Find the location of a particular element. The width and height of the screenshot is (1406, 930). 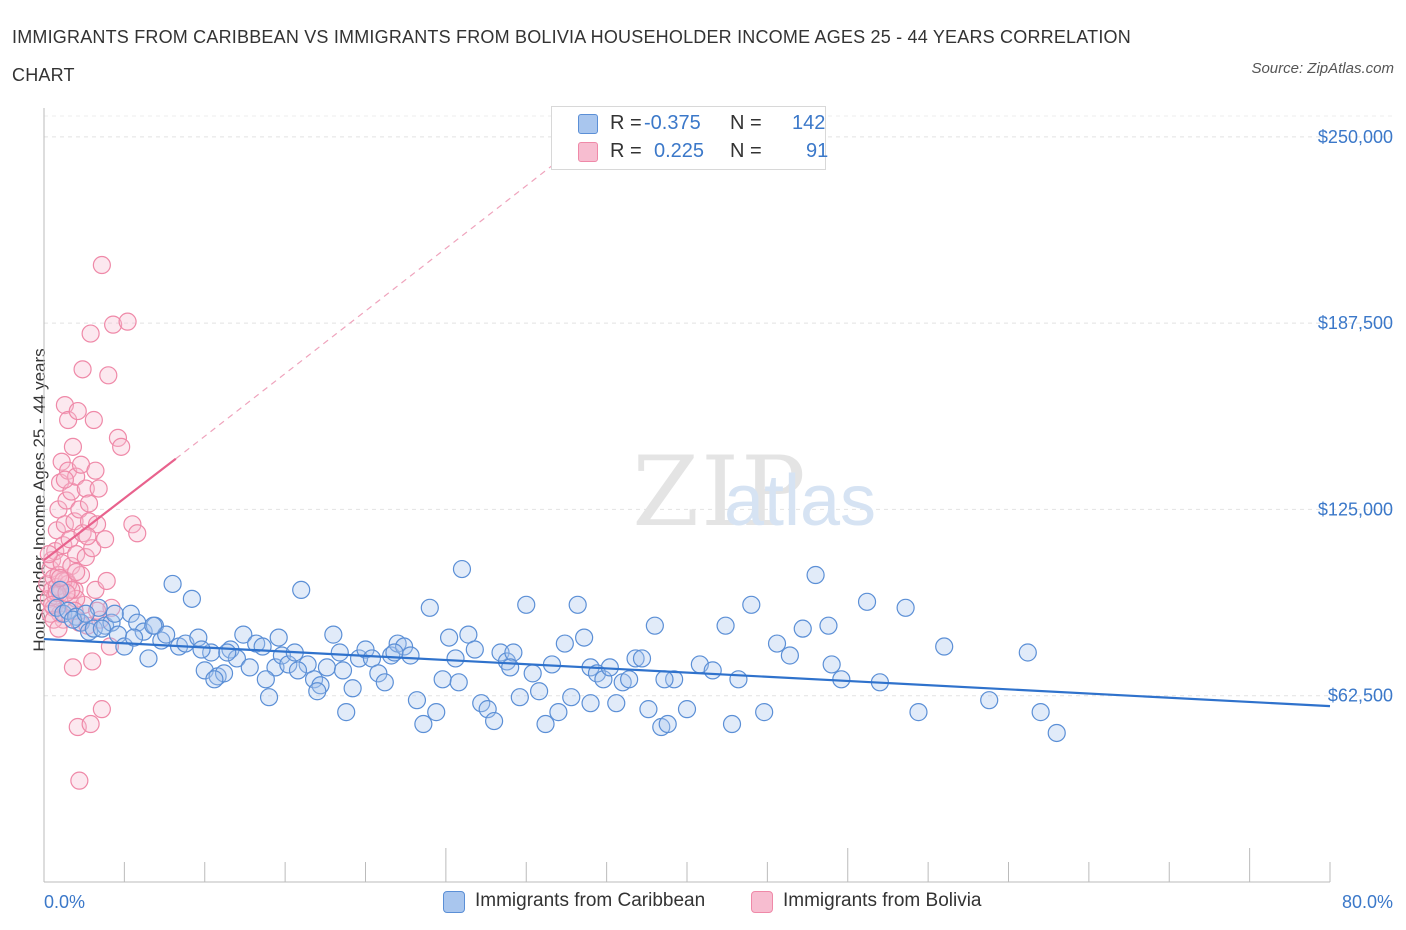

y-tick-label: $62,500 is located at coordinates (1360, 696).